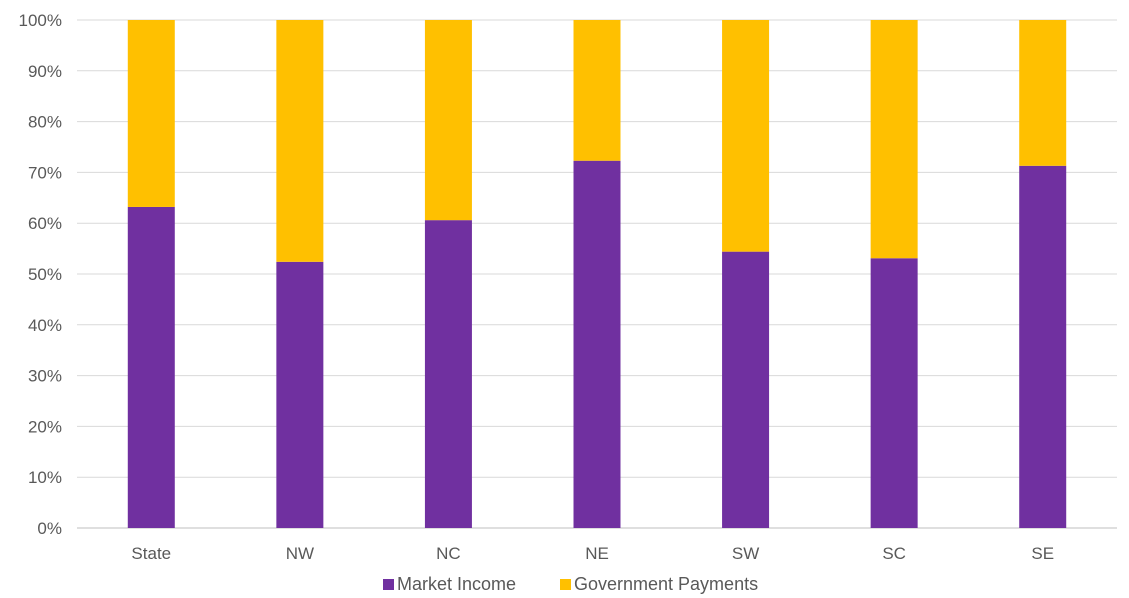 Image resolution: width=1129 pixels, height=598 pixels. What do you see at coordinates (448, 553) in the screenshot?
I see `x-tick-label: NC` at bounding box center [448, 553].